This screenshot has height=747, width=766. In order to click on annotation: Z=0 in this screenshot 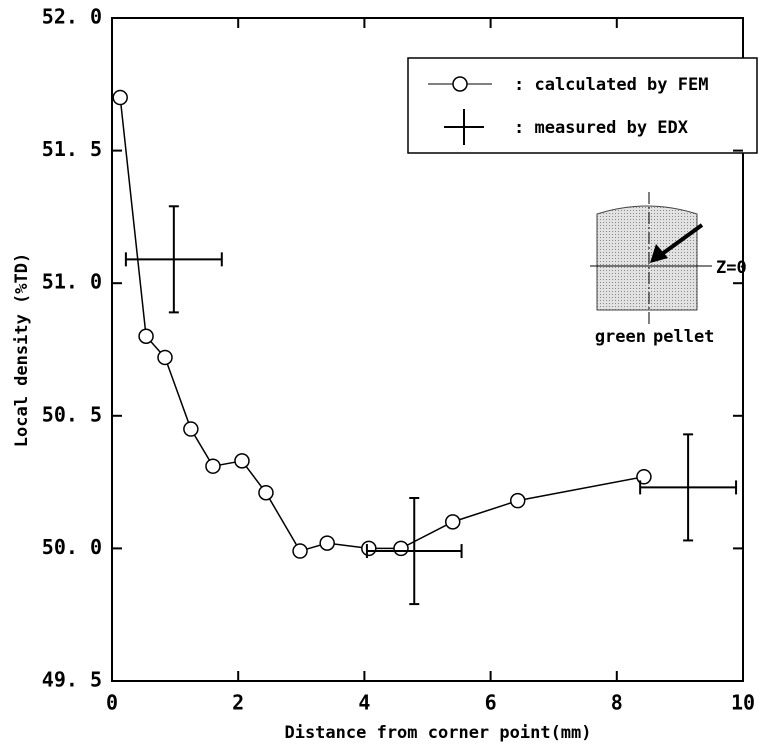, I will do `click(731, 268)`.